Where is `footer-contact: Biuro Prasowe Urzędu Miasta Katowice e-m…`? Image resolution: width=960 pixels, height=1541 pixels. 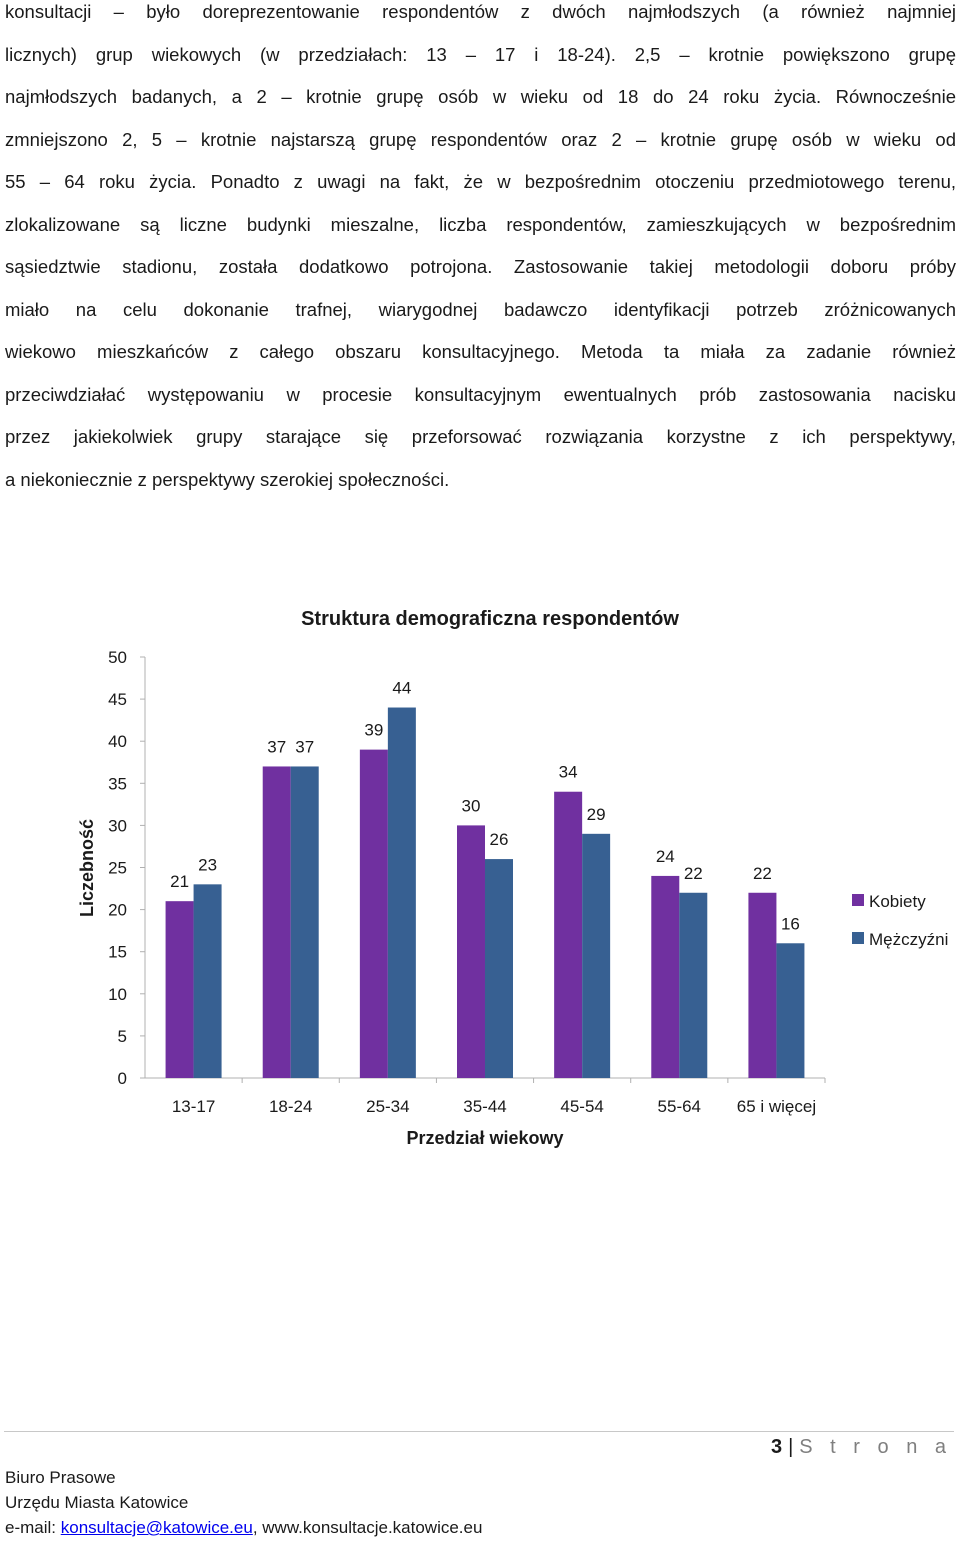 footer-contact: Biuro Prasowe Urzędu Miasta Katowice e-m… is located at coordinates (243, 1502).